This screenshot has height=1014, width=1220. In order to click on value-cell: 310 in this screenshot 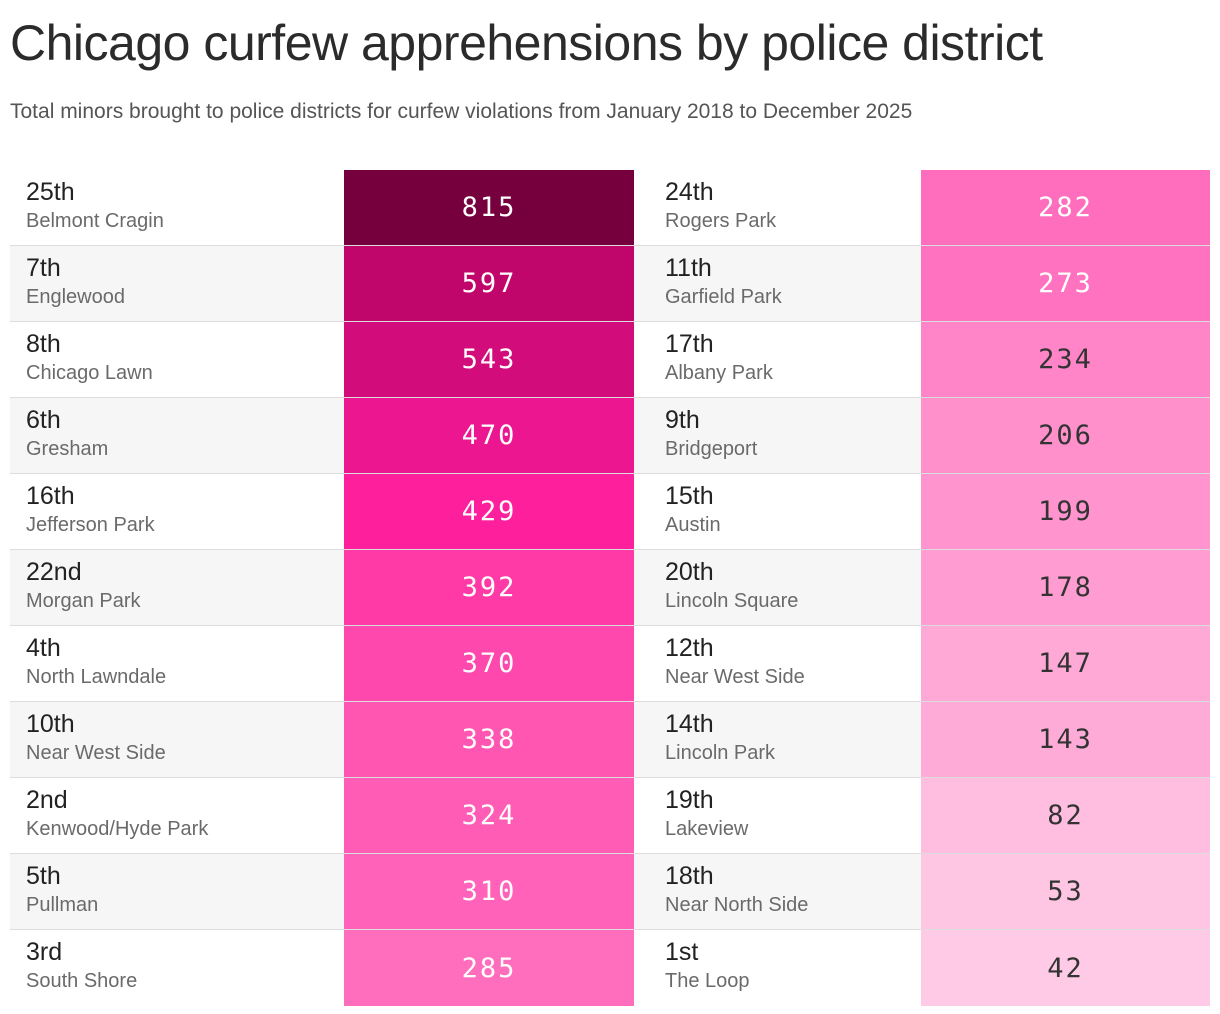, I will do `click(489, 891)`.